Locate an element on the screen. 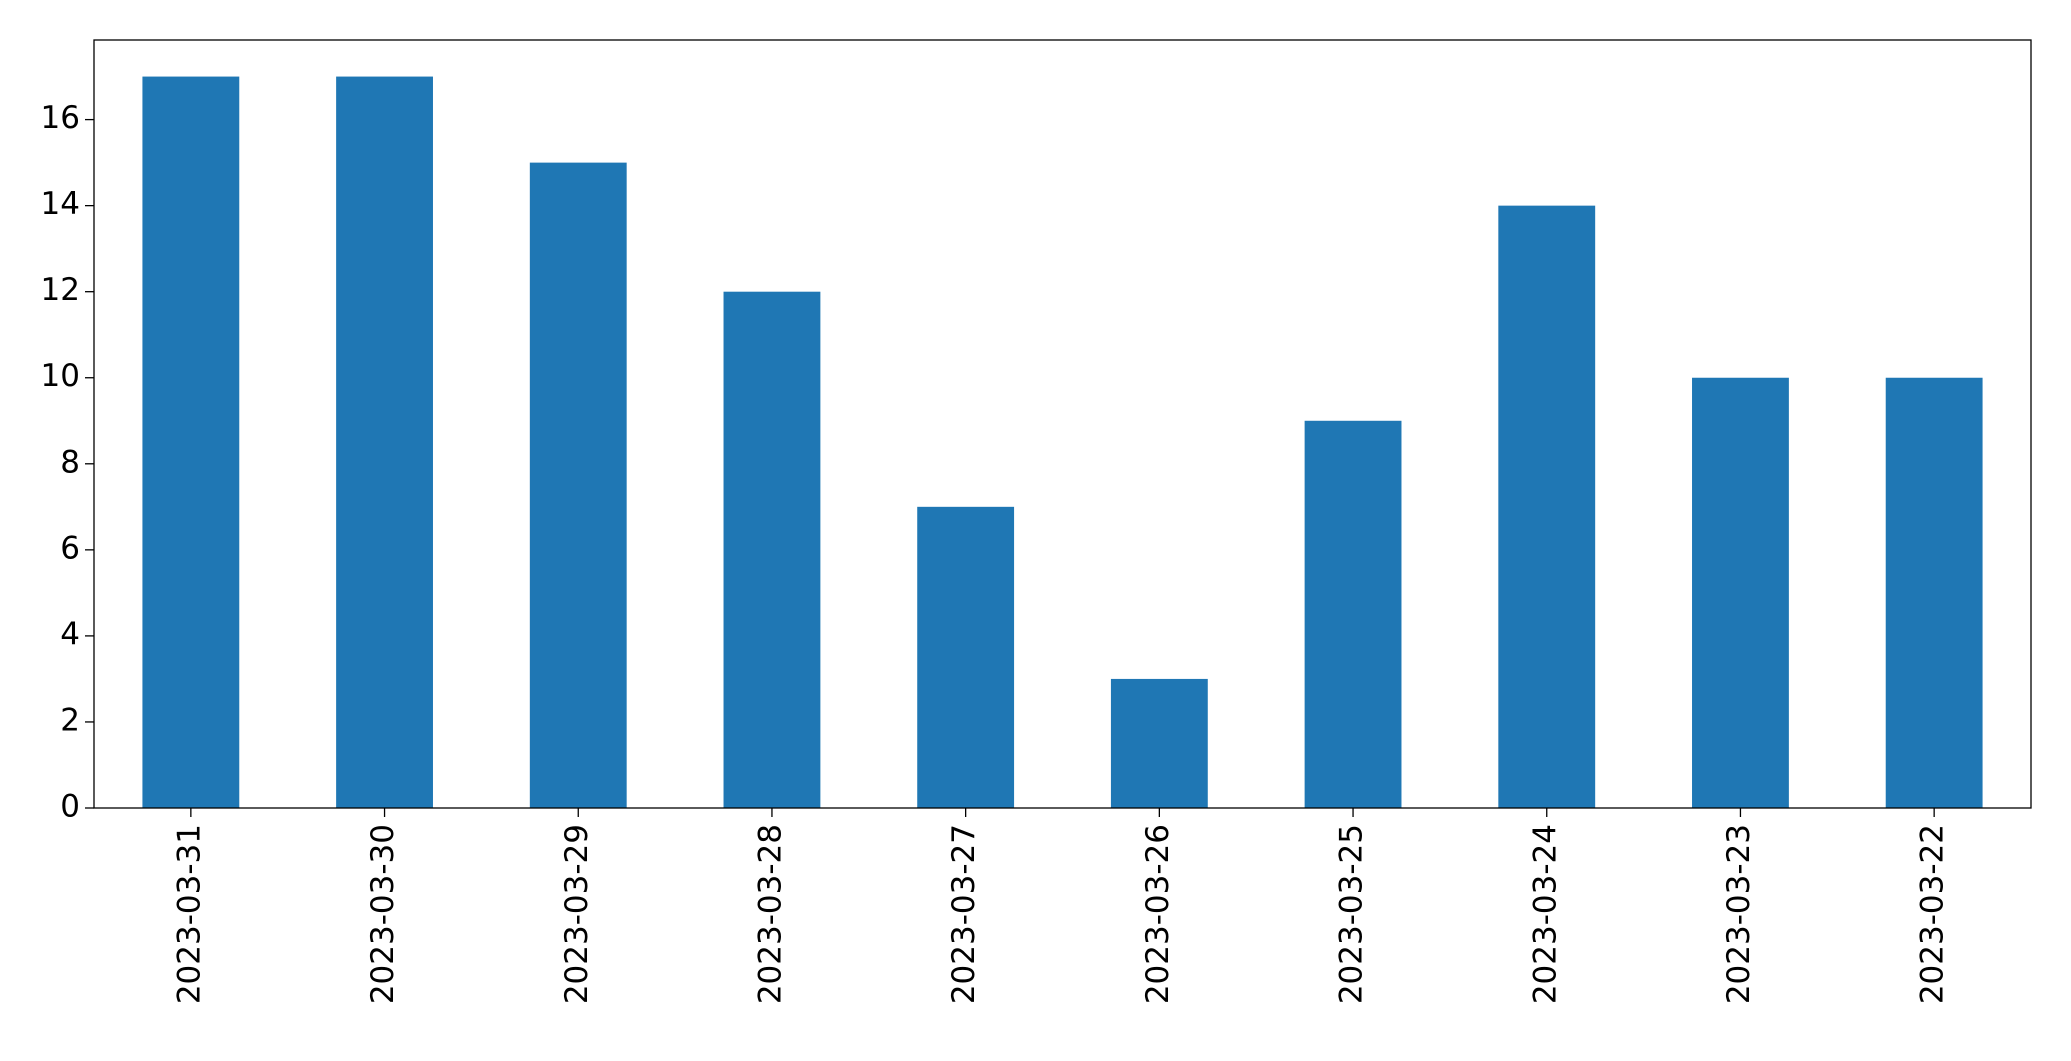 The image size is (2071, 1061). y-tick-label: 8 is located at coordinates (70, 462).